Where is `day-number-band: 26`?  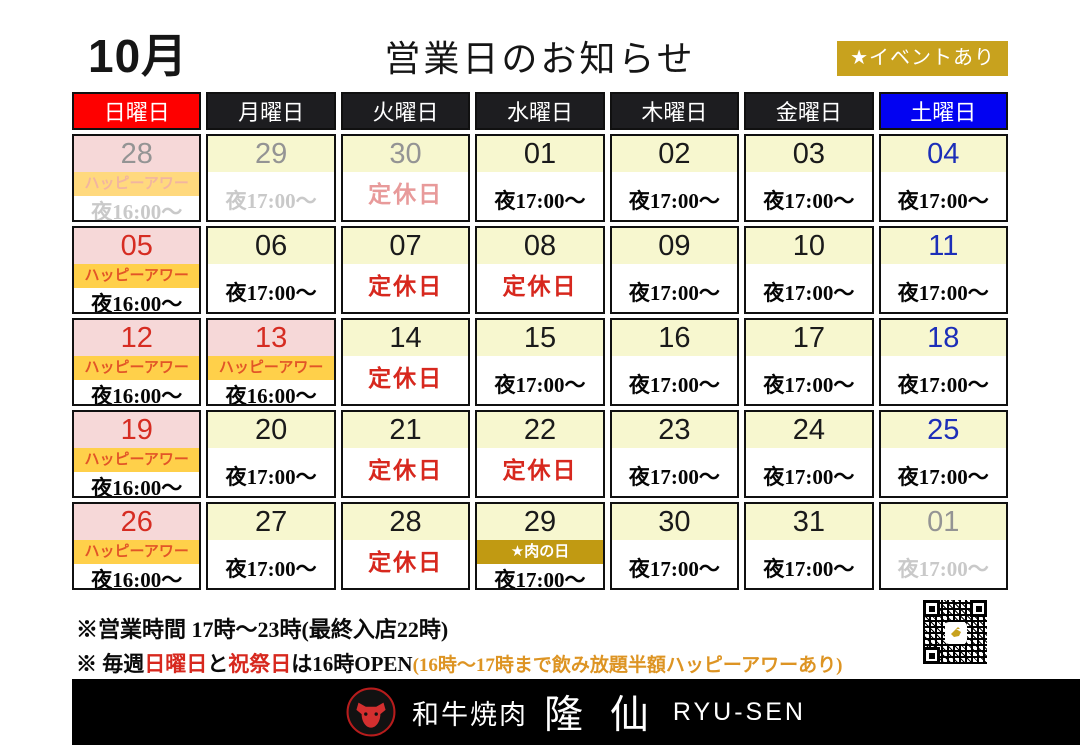 day-number-band: 26 is located at coordinates (137, 522).